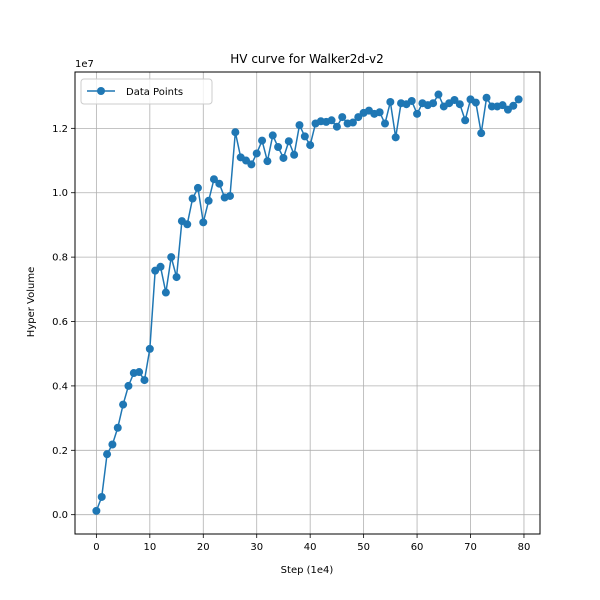  I want to click on legend-box, so click(146, 91).